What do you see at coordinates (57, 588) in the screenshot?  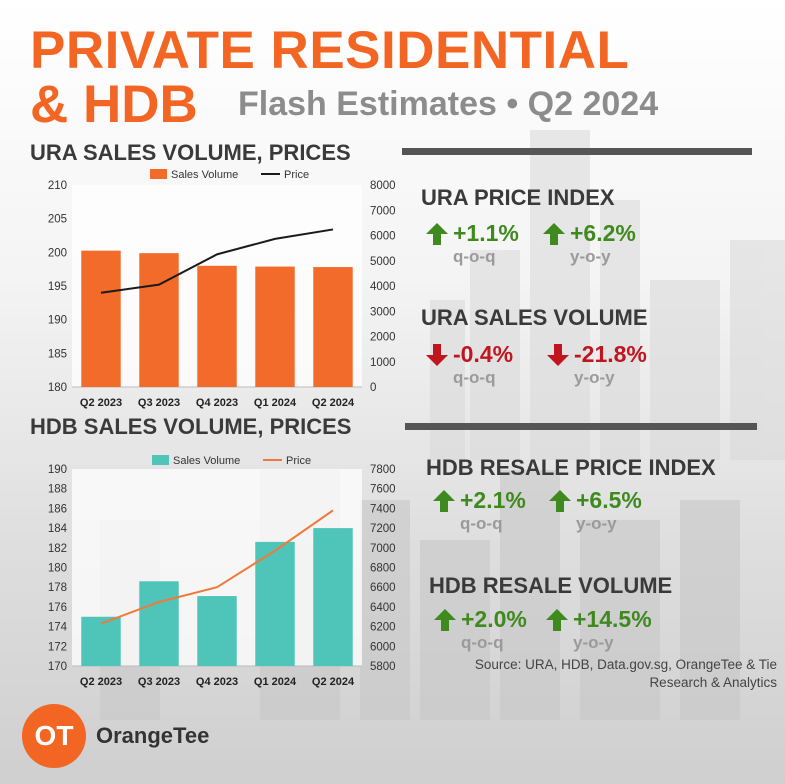 I see `left-axis-tick-label: 178` at bounding box center [57, 588].